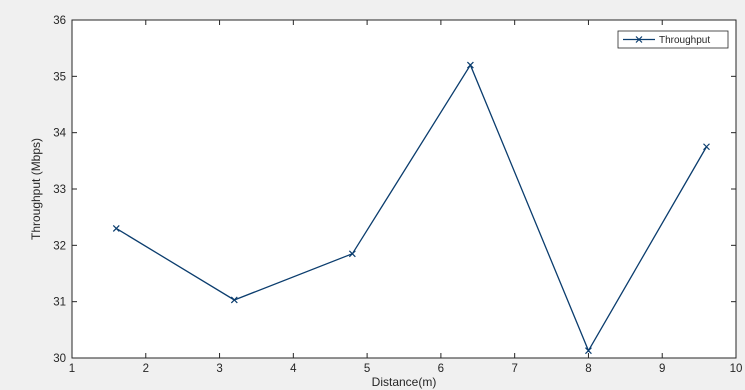 The width and height of the screenshot is (745, 390). What do you see at coordinates (146, 369) in the screenshot?
I see `x-tick-label: 2` at bounding box center [146, 369].